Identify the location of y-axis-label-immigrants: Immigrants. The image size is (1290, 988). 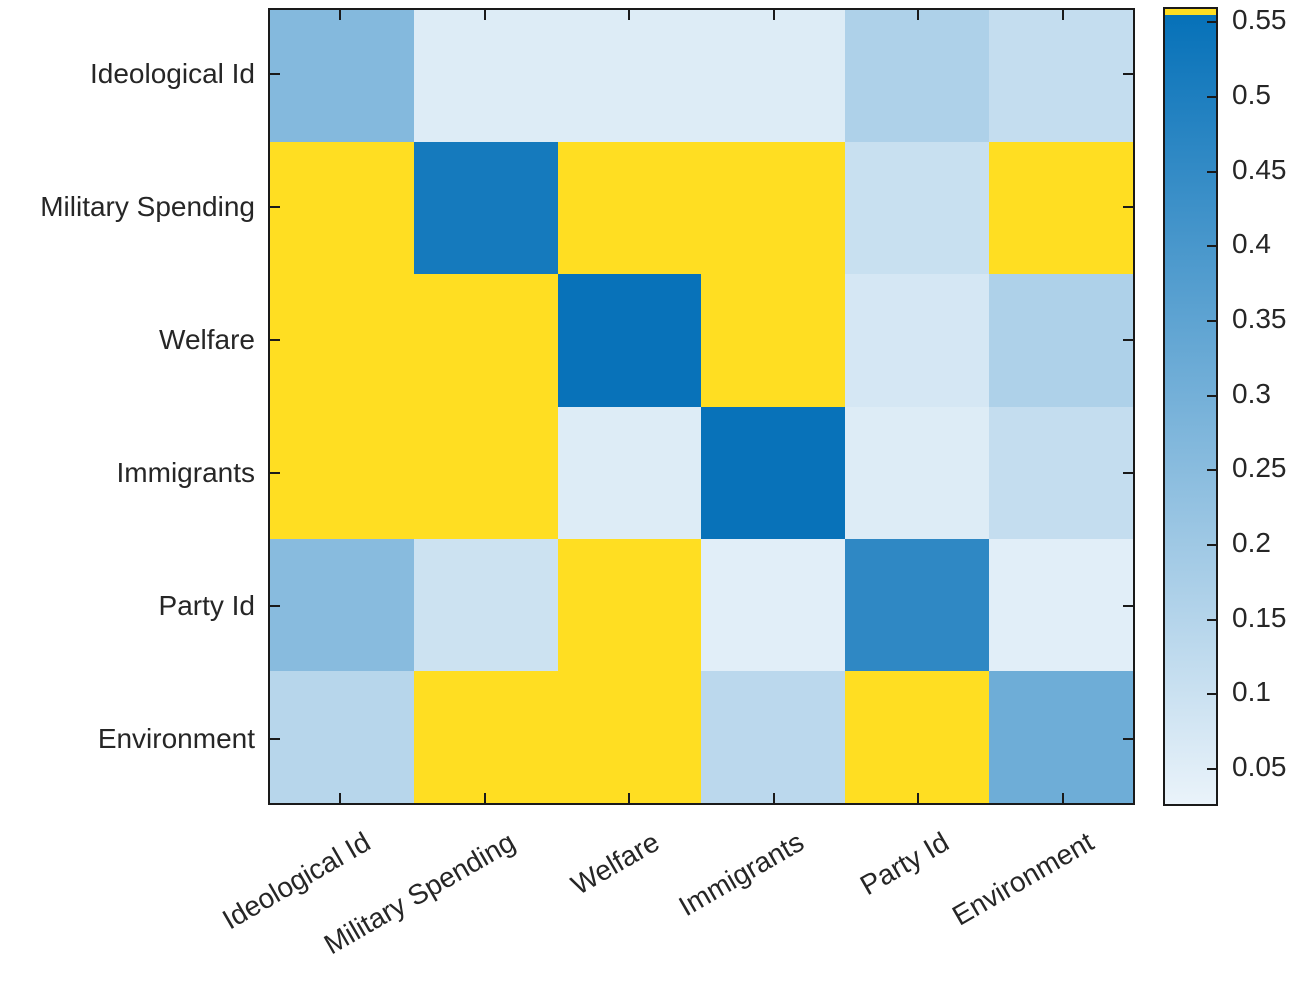
(185, 472).